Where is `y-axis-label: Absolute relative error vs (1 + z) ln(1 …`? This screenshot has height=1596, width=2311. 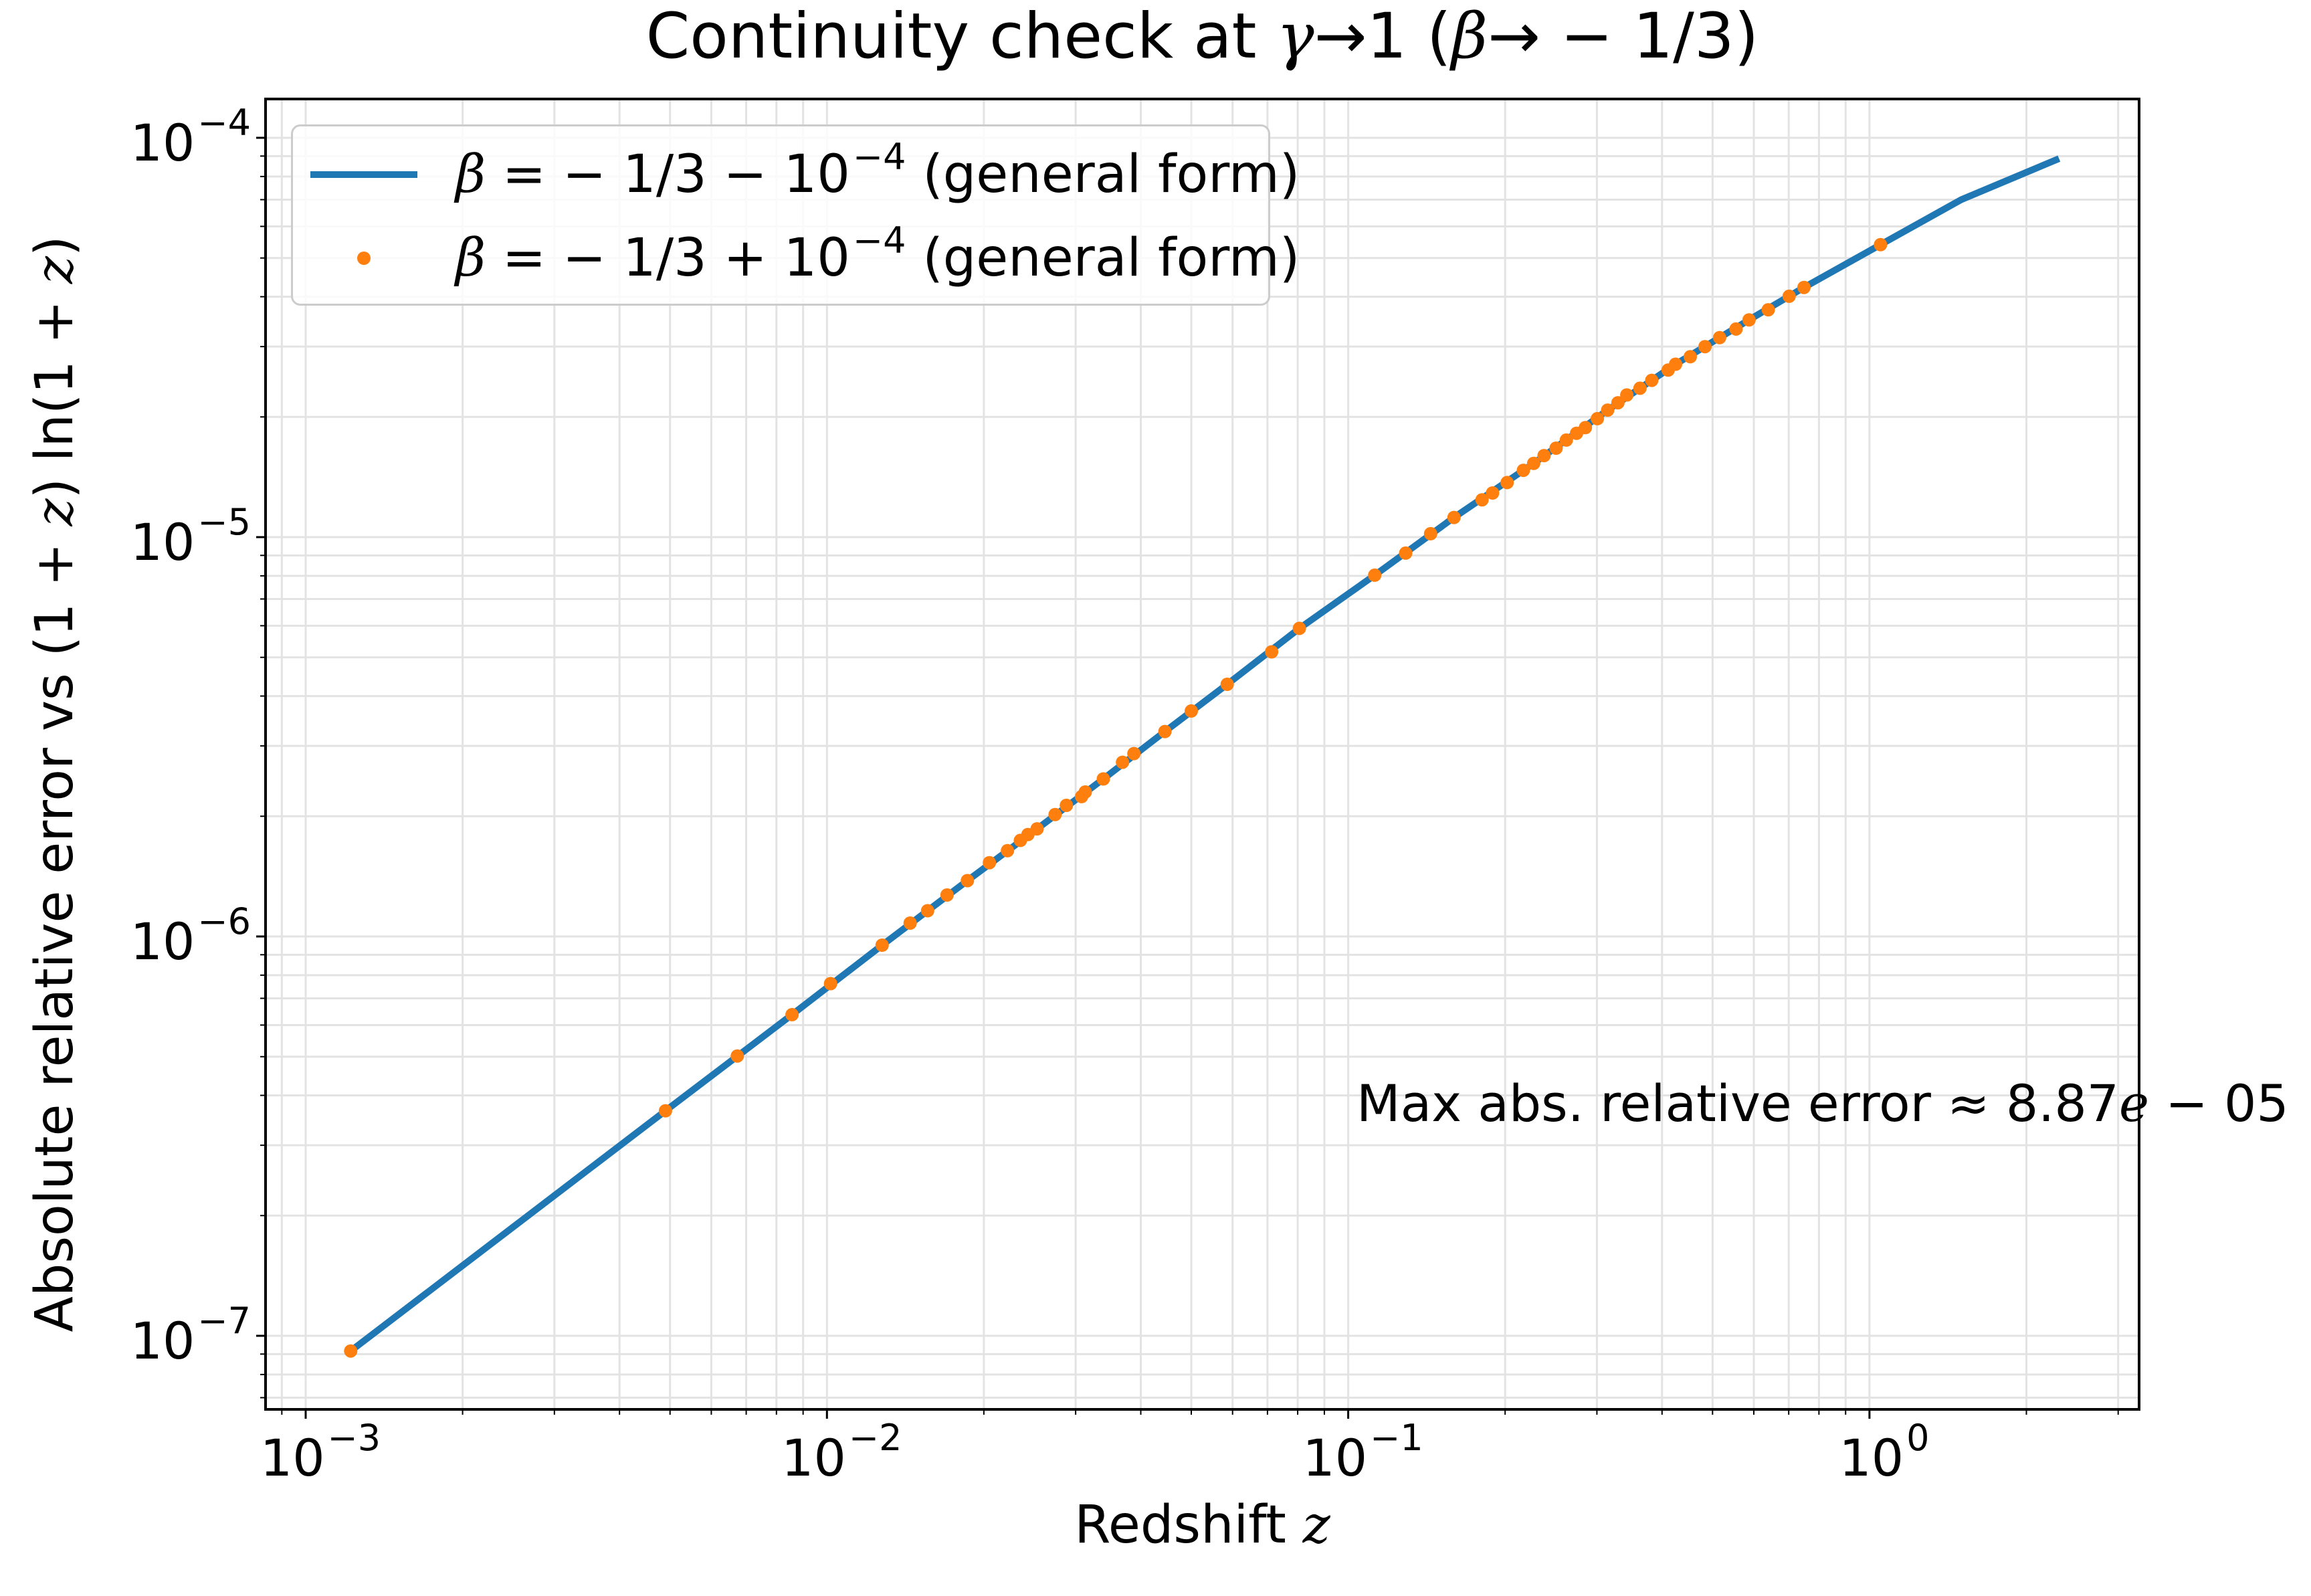
y-axis-label: Absolute relative error vs (1 + z) ln(1 … is located at coordinates (55, 784).